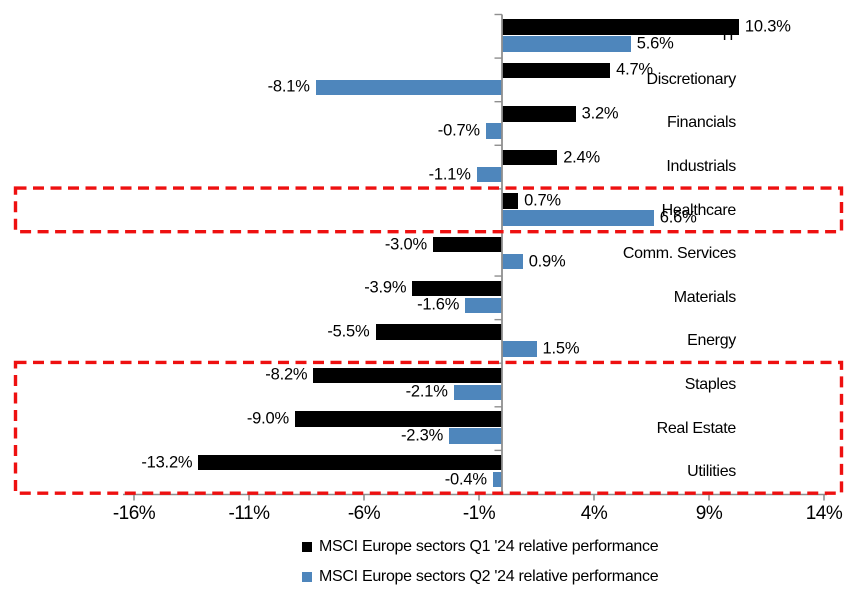  Describe the element at coordinates (350, 462) in the screenshot. I see `bar-q1-utilities` at that location.